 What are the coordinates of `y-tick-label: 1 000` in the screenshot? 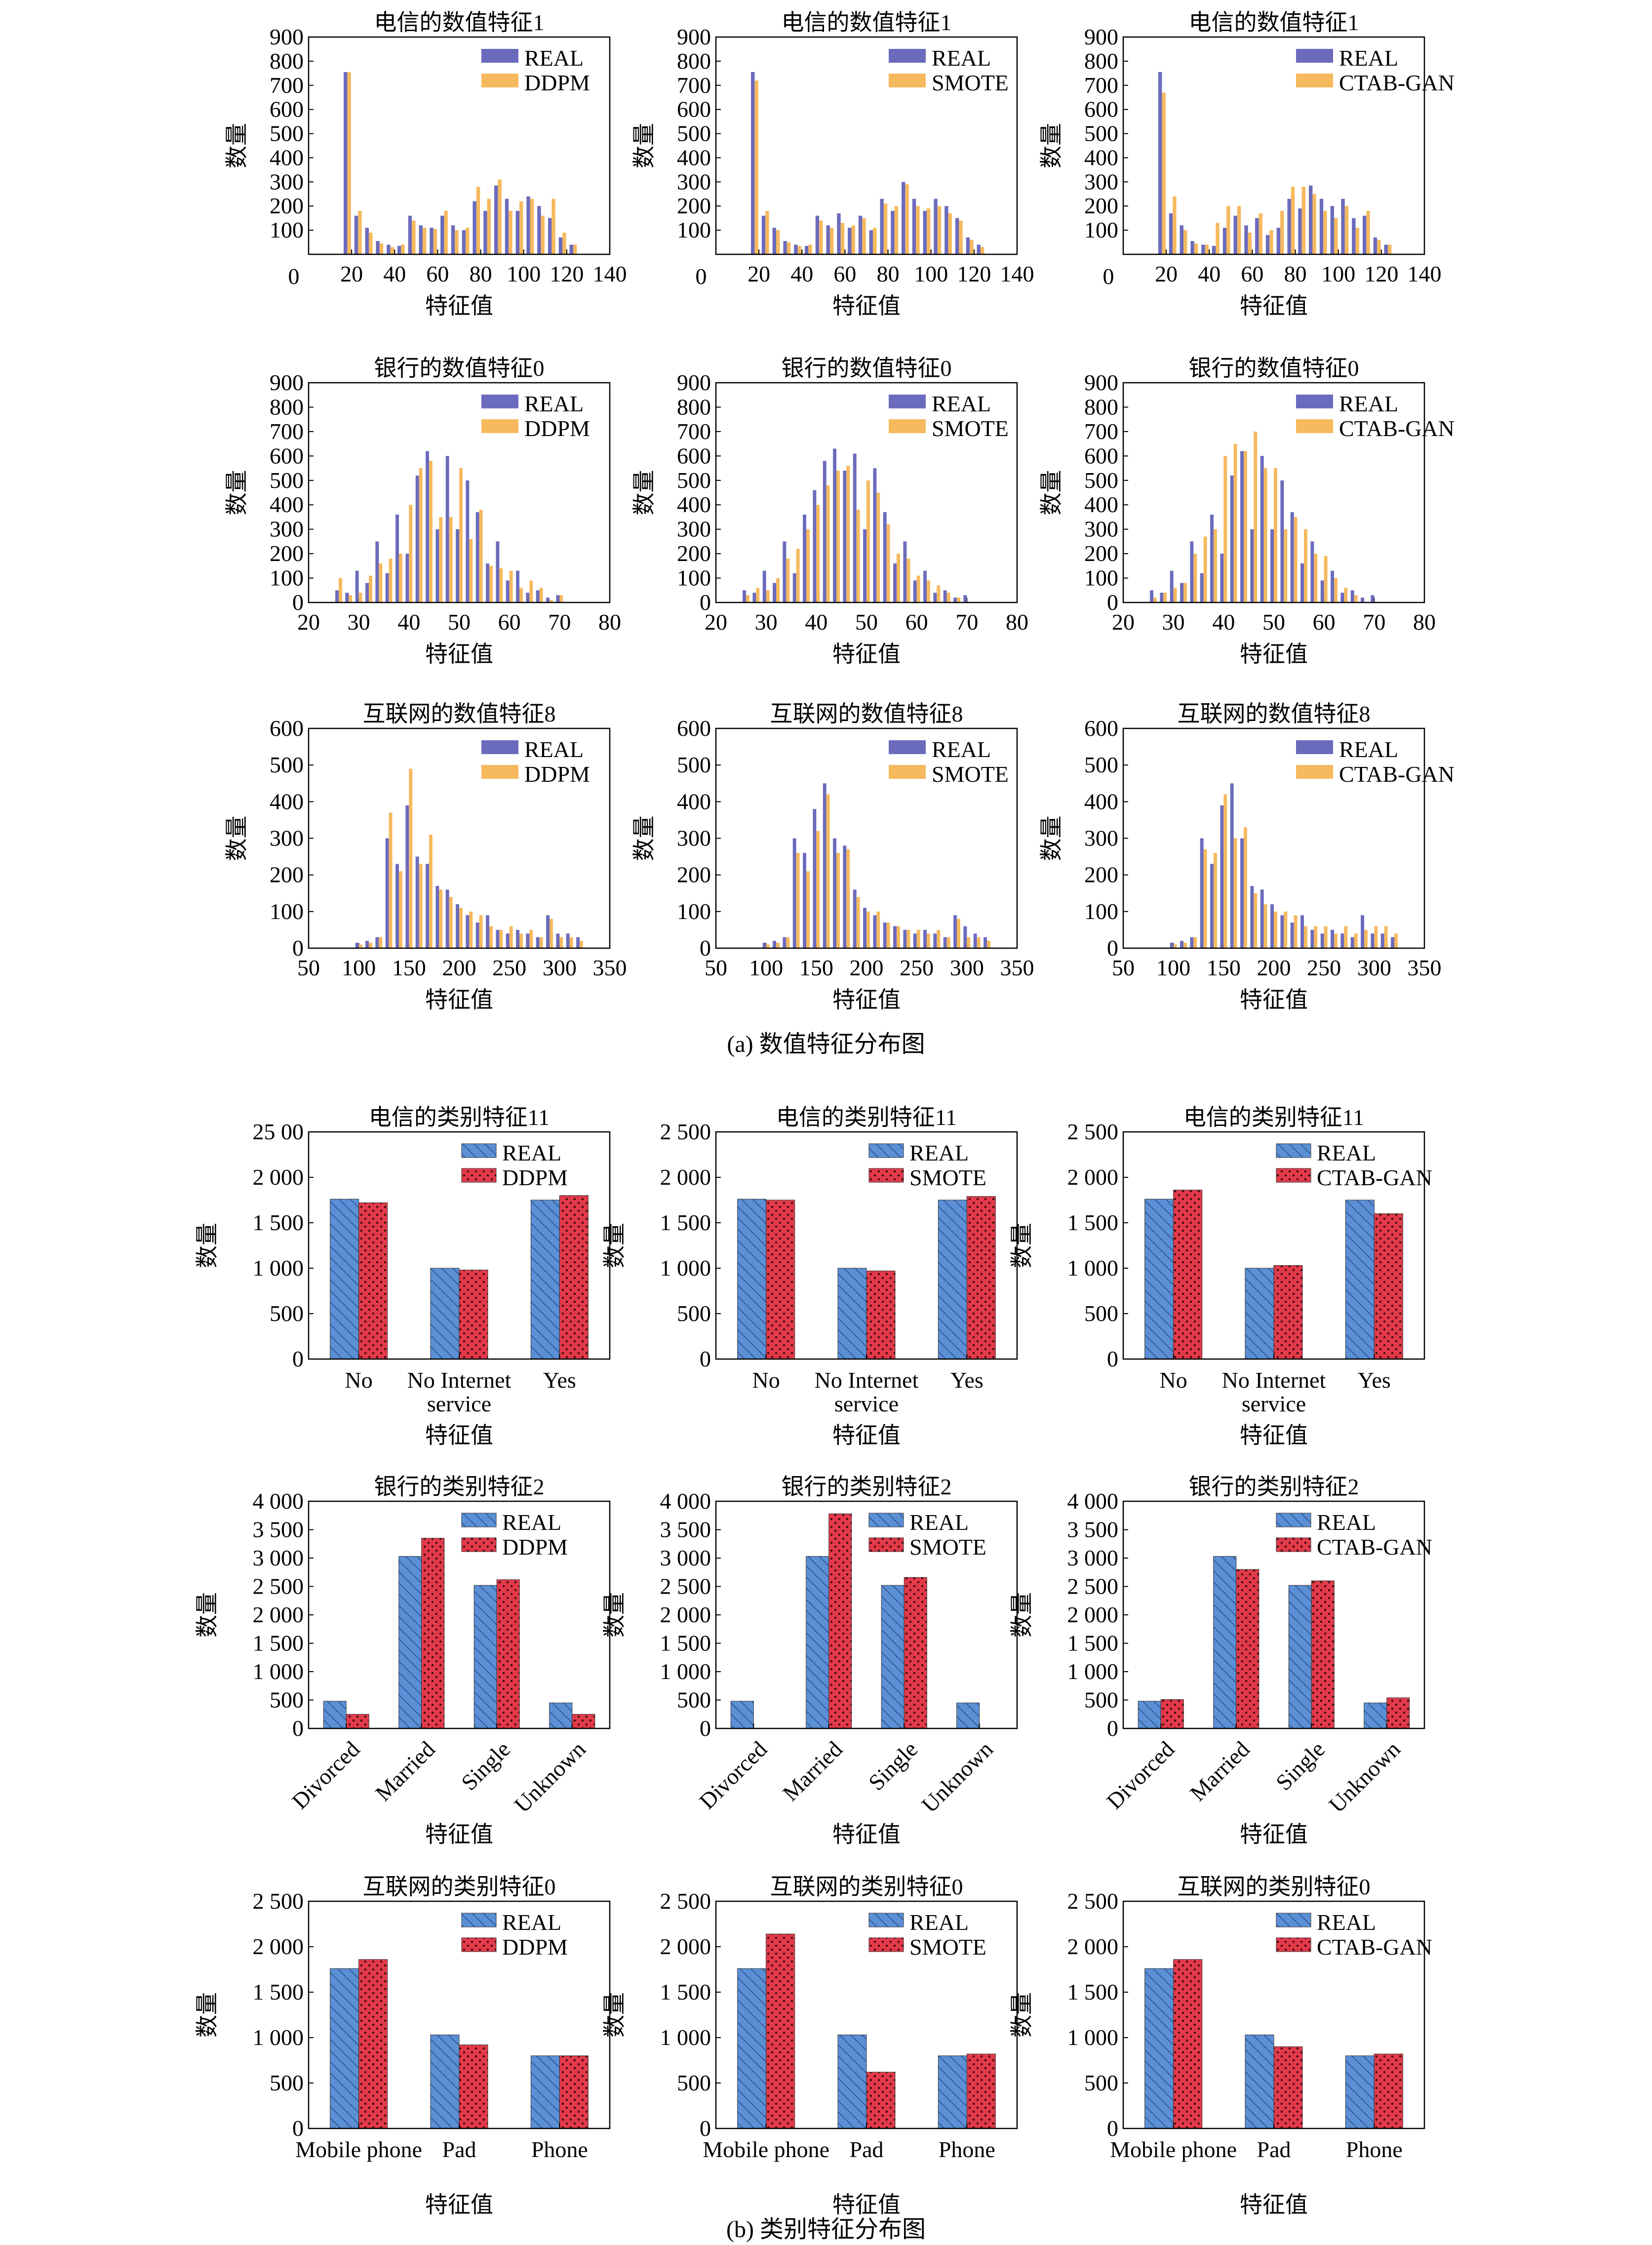 It's located at (278, 2037).